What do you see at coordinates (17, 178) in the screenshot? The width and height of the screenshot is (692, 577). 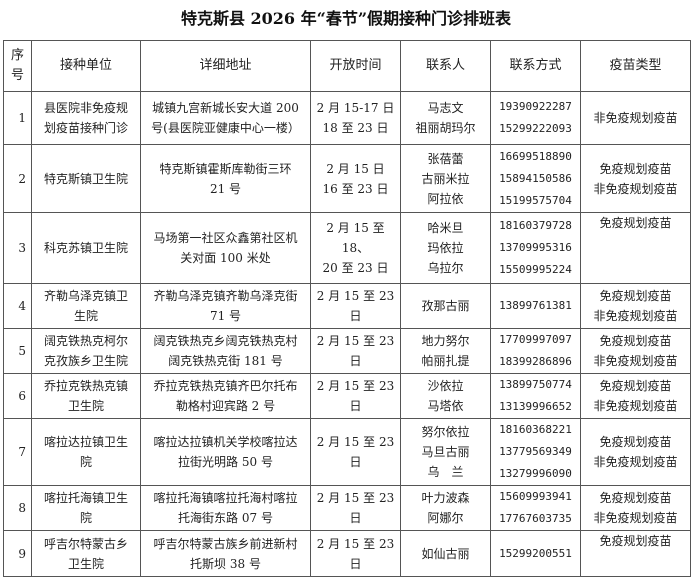 I see `cell-no: 2` at bounding box center [17, 178].